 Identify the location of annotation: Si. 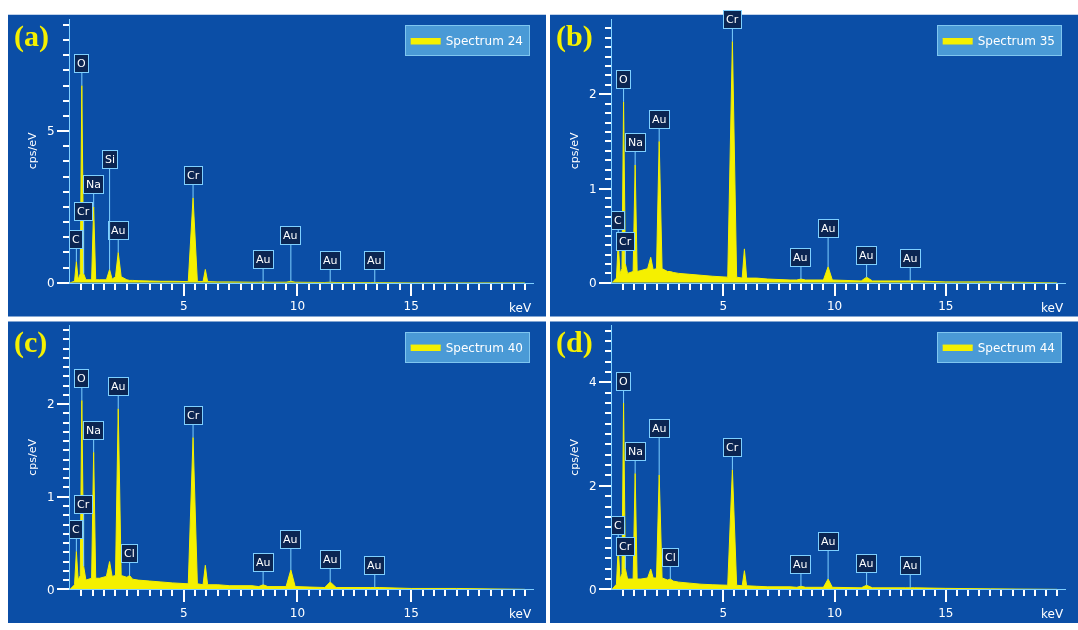
(110, 159).